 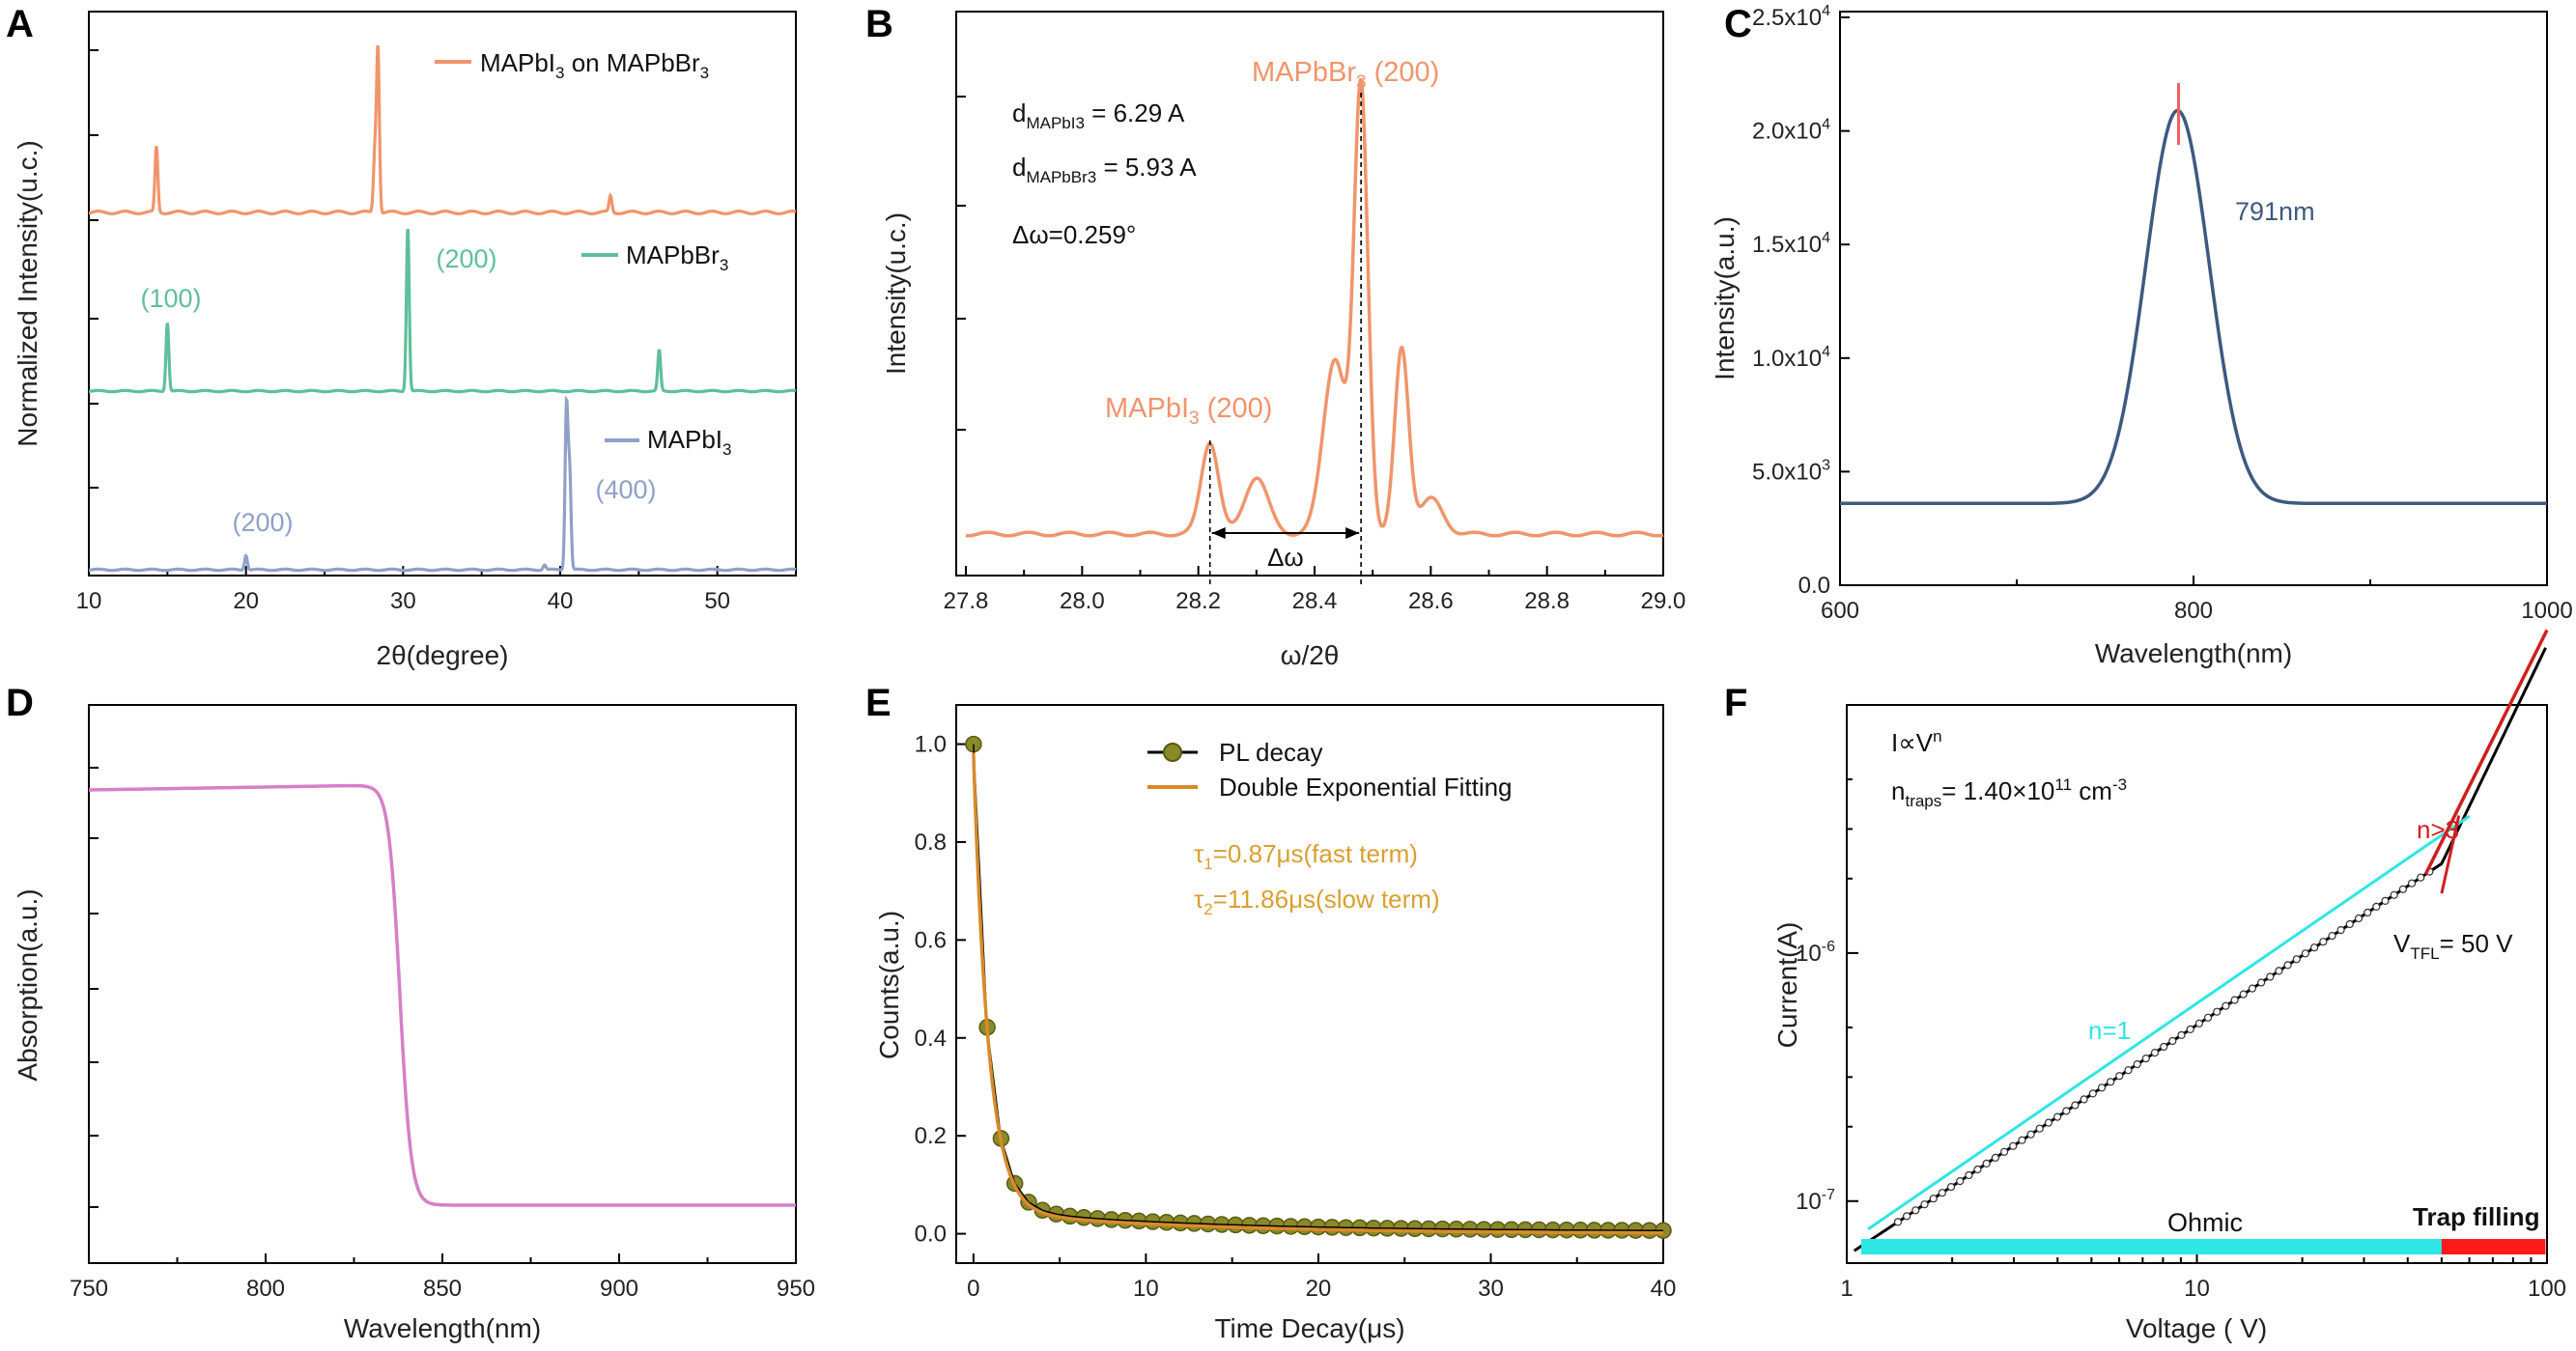 I want to click on panel-e-frame, so click(x=1309, y=984).